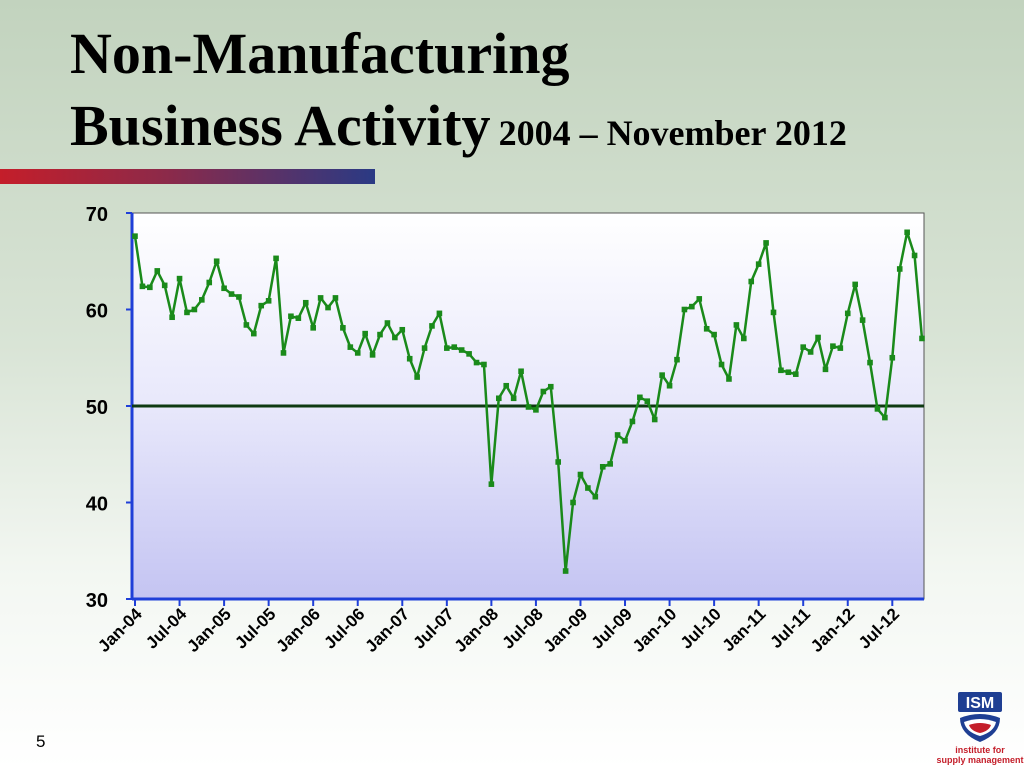 The width and height of the screenshot is (1024, 768). What do you see at coordinates (255, 628) in the screenshot?
I see `x-tick-label: Jul-05` at bounding box center [255, 628].